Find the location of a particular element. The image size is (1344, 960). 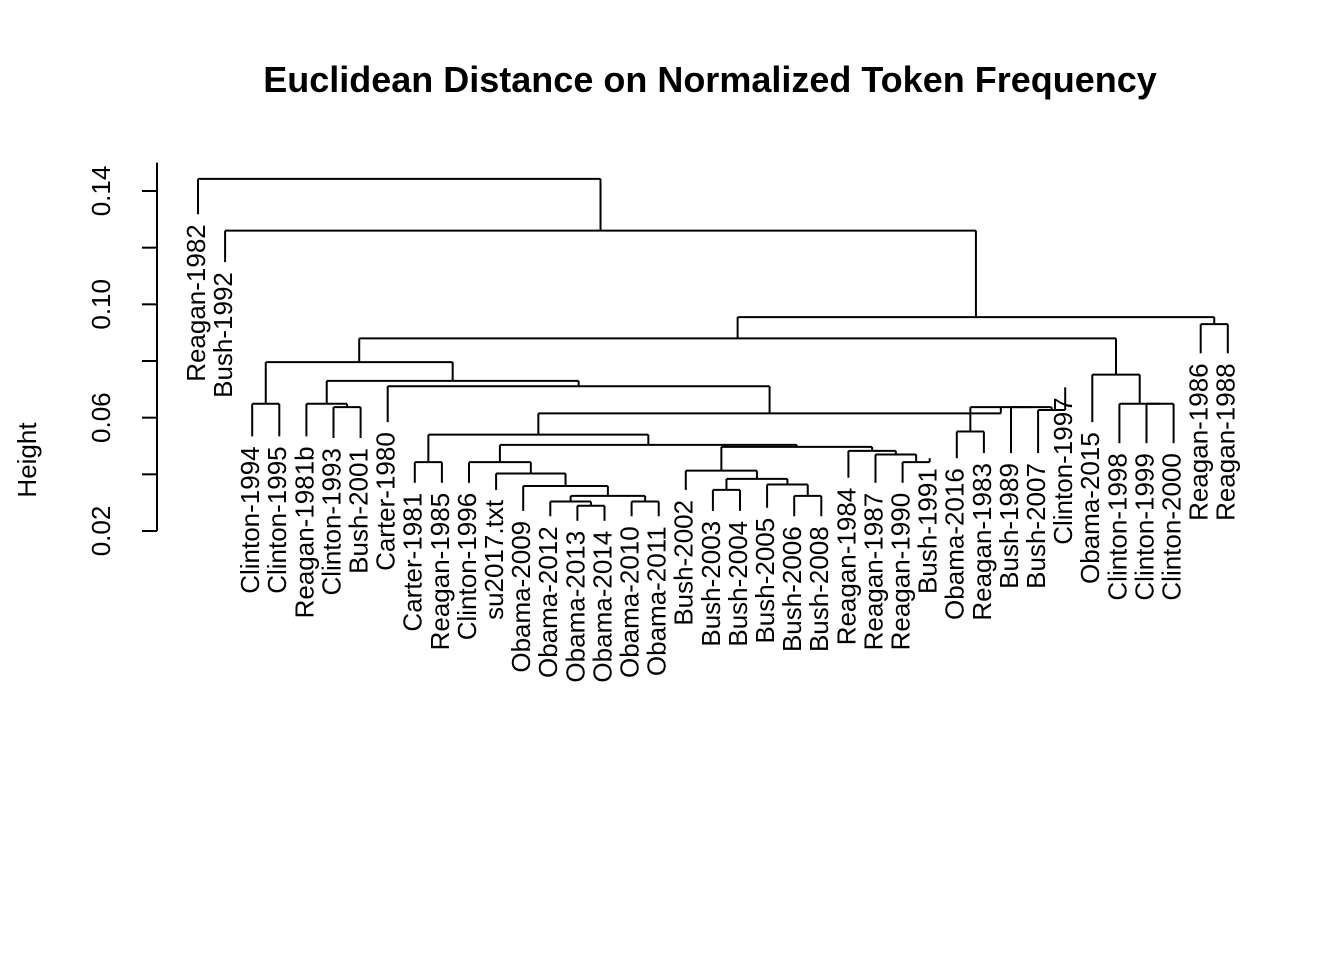

leaf-label: Reagan-1985 is located at coordinates (440, 572).